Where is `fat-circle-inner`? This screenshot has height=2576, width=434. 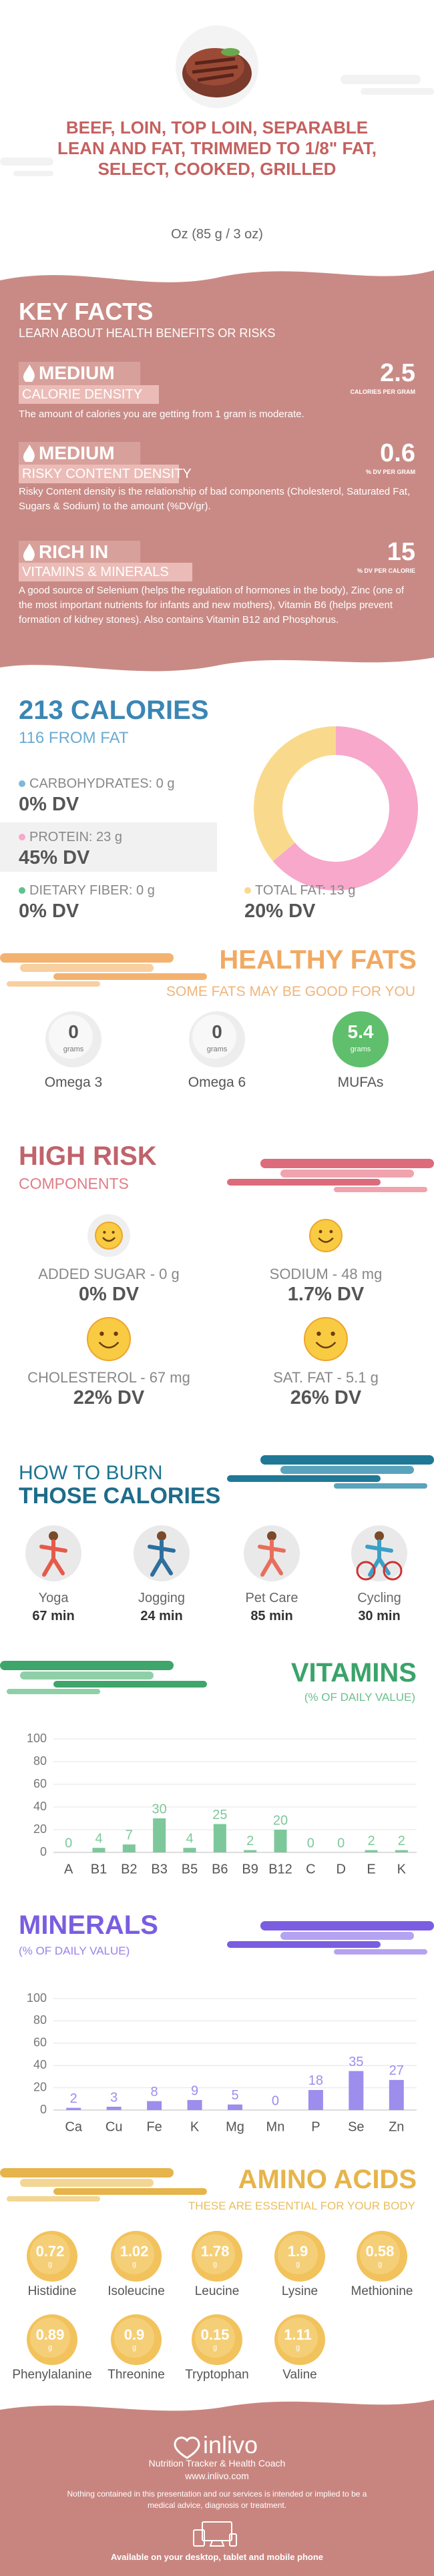 fat-circle-inner is located at coordinates (71, 1037).